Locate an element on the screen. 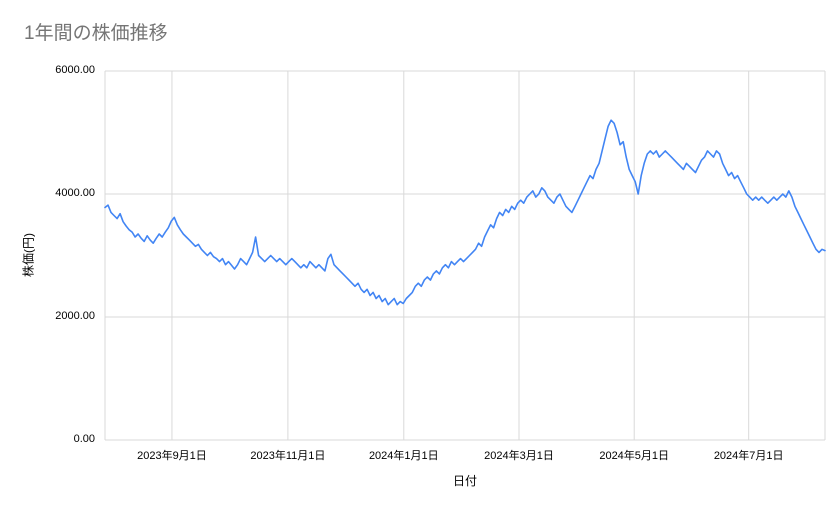  chart-title: 1年間の株価推移 is located at coordinates (96, 33).